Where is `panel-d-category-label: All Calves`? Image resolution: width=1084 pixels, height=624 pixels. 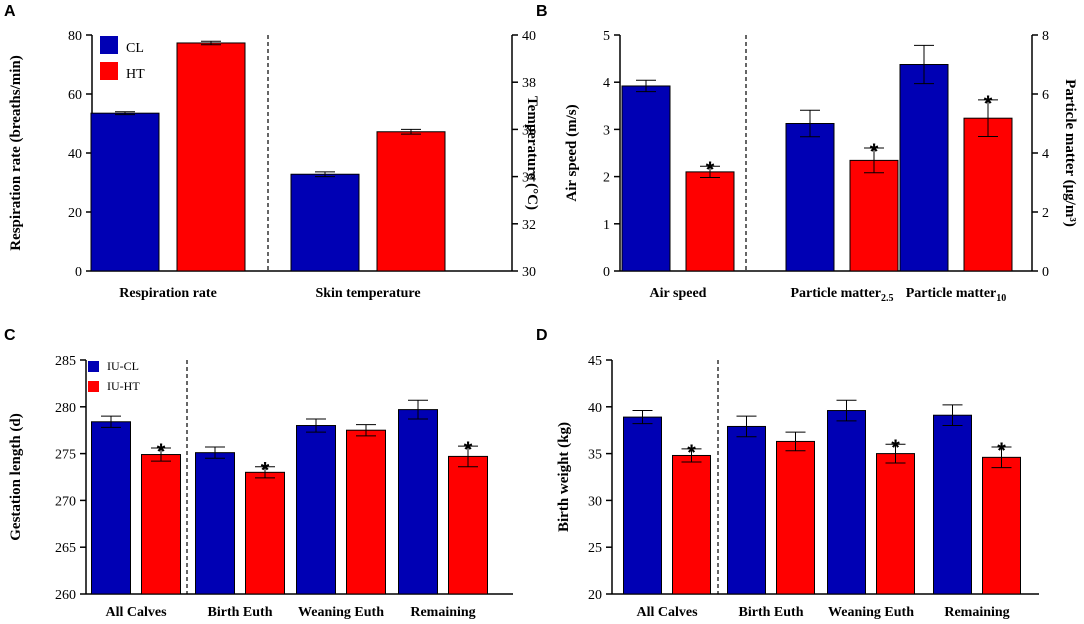
panel-d-category-label: All Calves is located at coordinates (667, 612).